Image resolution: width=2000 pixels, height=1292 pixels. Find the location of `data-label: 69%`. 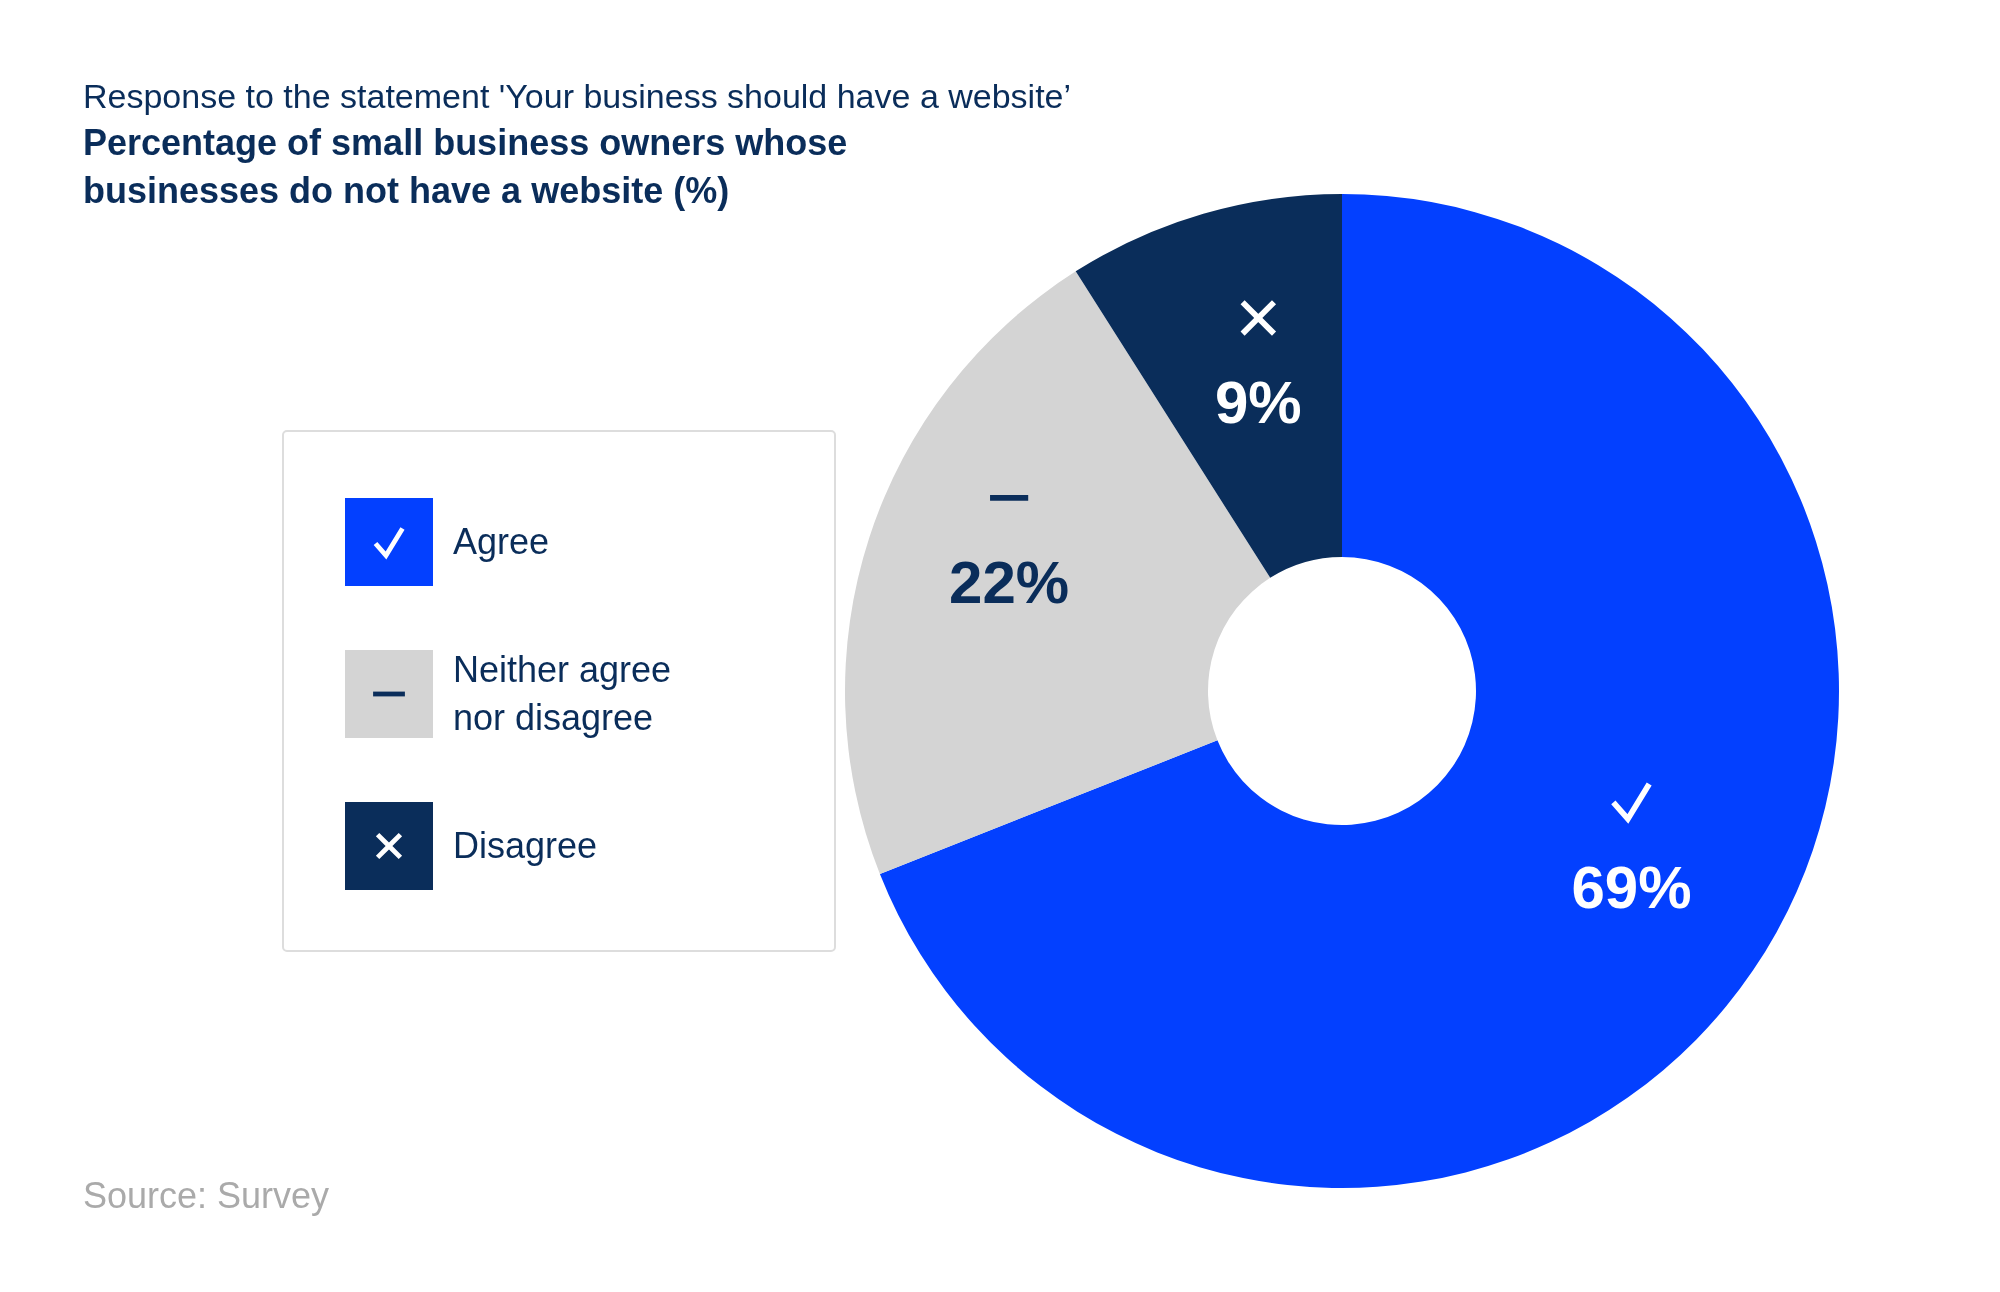

data-label: 69% is located at coordinates (1631, 887).